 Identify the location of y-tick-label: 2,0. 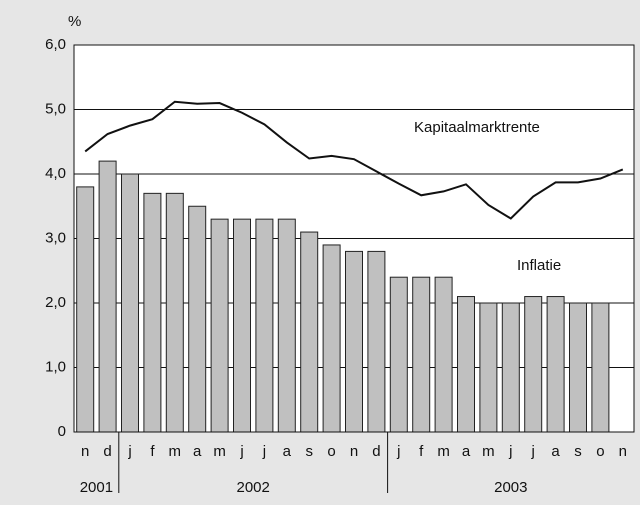
(55, 302).